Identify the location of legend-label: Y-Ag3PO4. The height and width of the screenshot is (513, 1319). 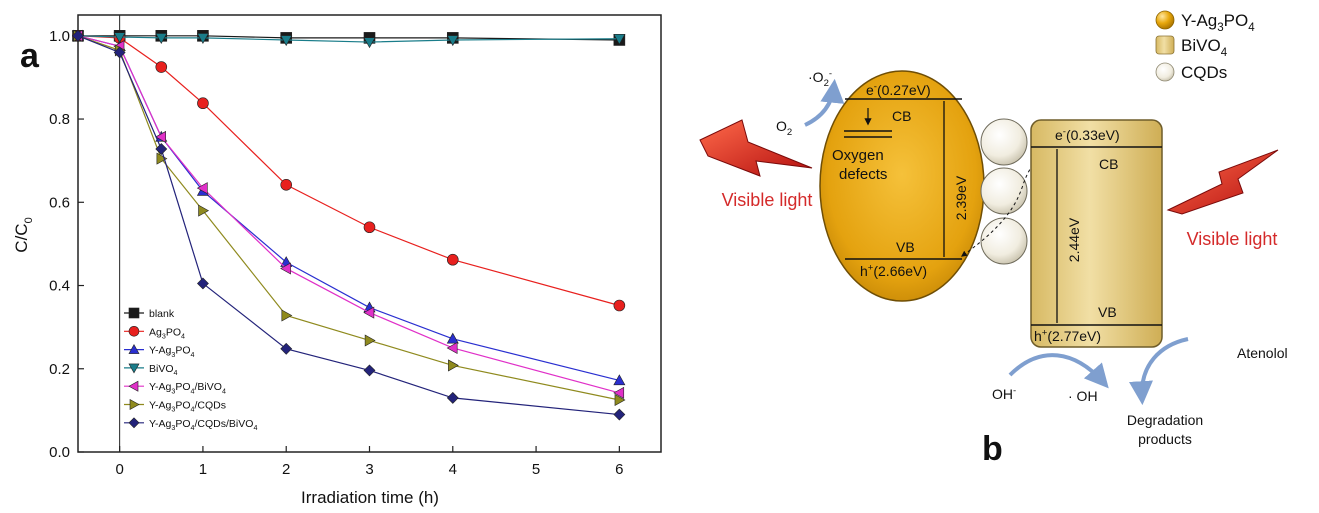
(172, 352).